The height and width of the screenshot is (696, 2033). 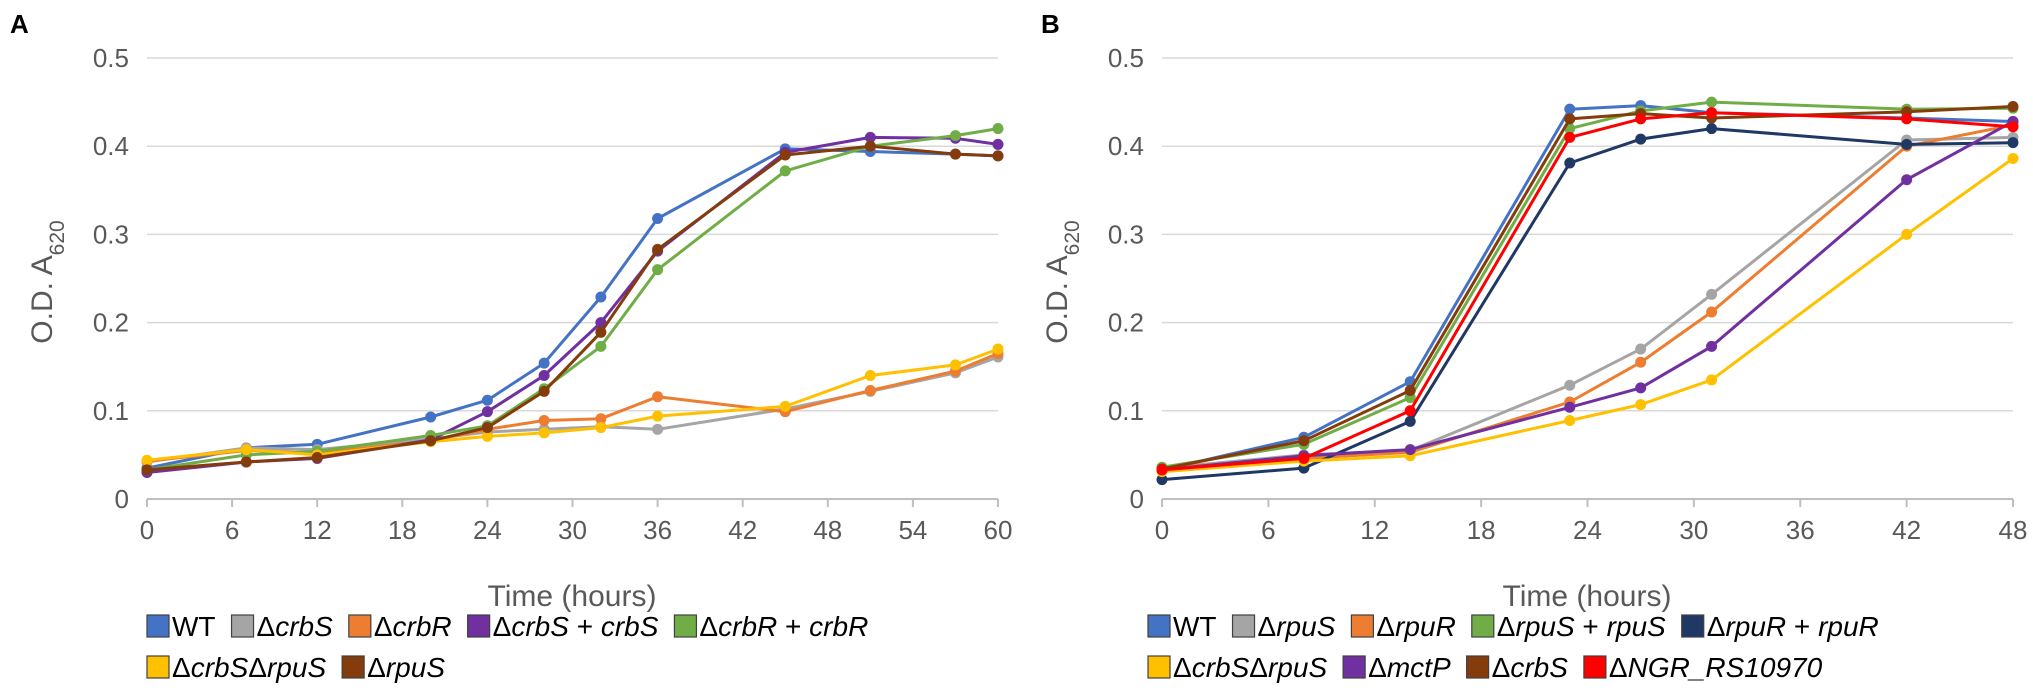 I want to click on chart-b-x-tick-label: 24, so click(x=1587, y=530).